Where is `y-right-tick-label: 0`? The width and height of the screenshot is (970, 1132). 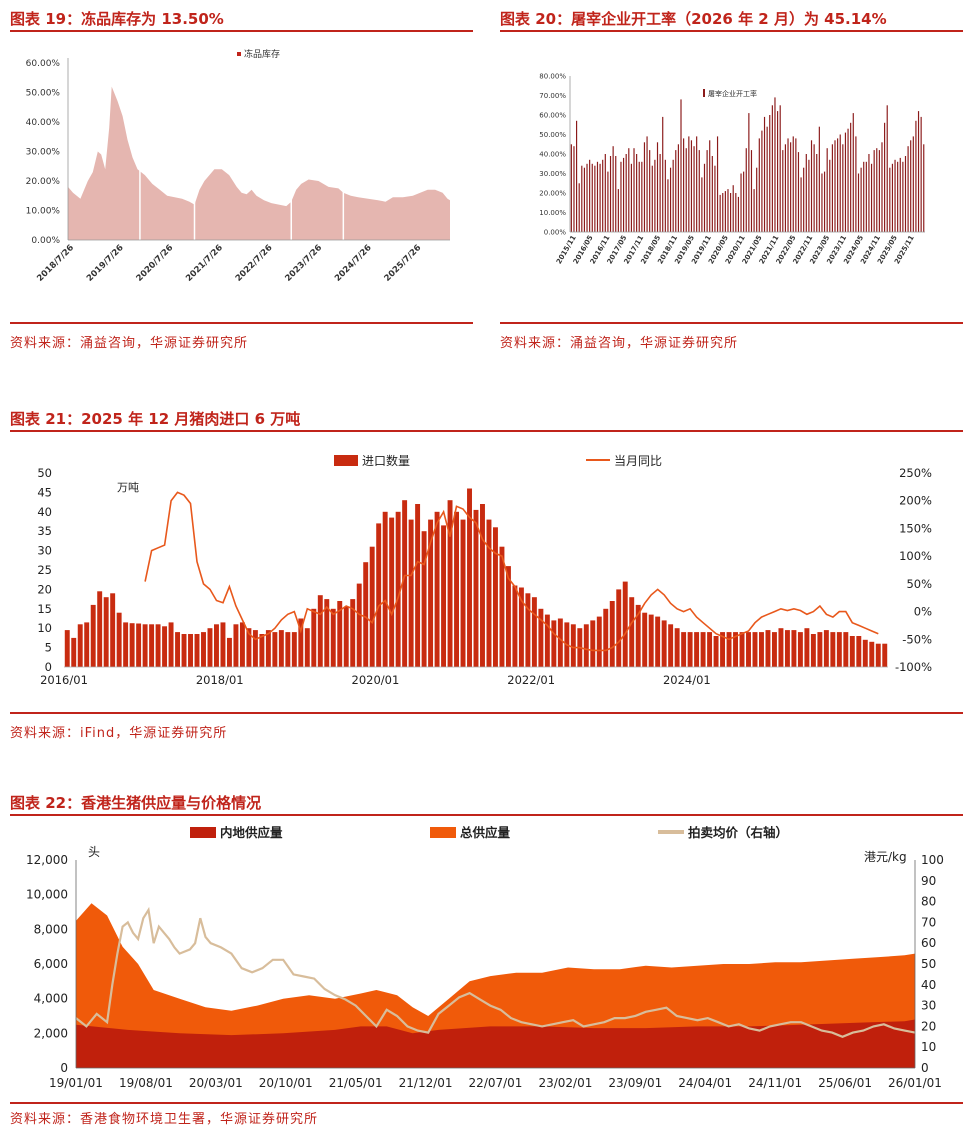
y-right-tick-label: 0 is located at coordinates (925, 1068).